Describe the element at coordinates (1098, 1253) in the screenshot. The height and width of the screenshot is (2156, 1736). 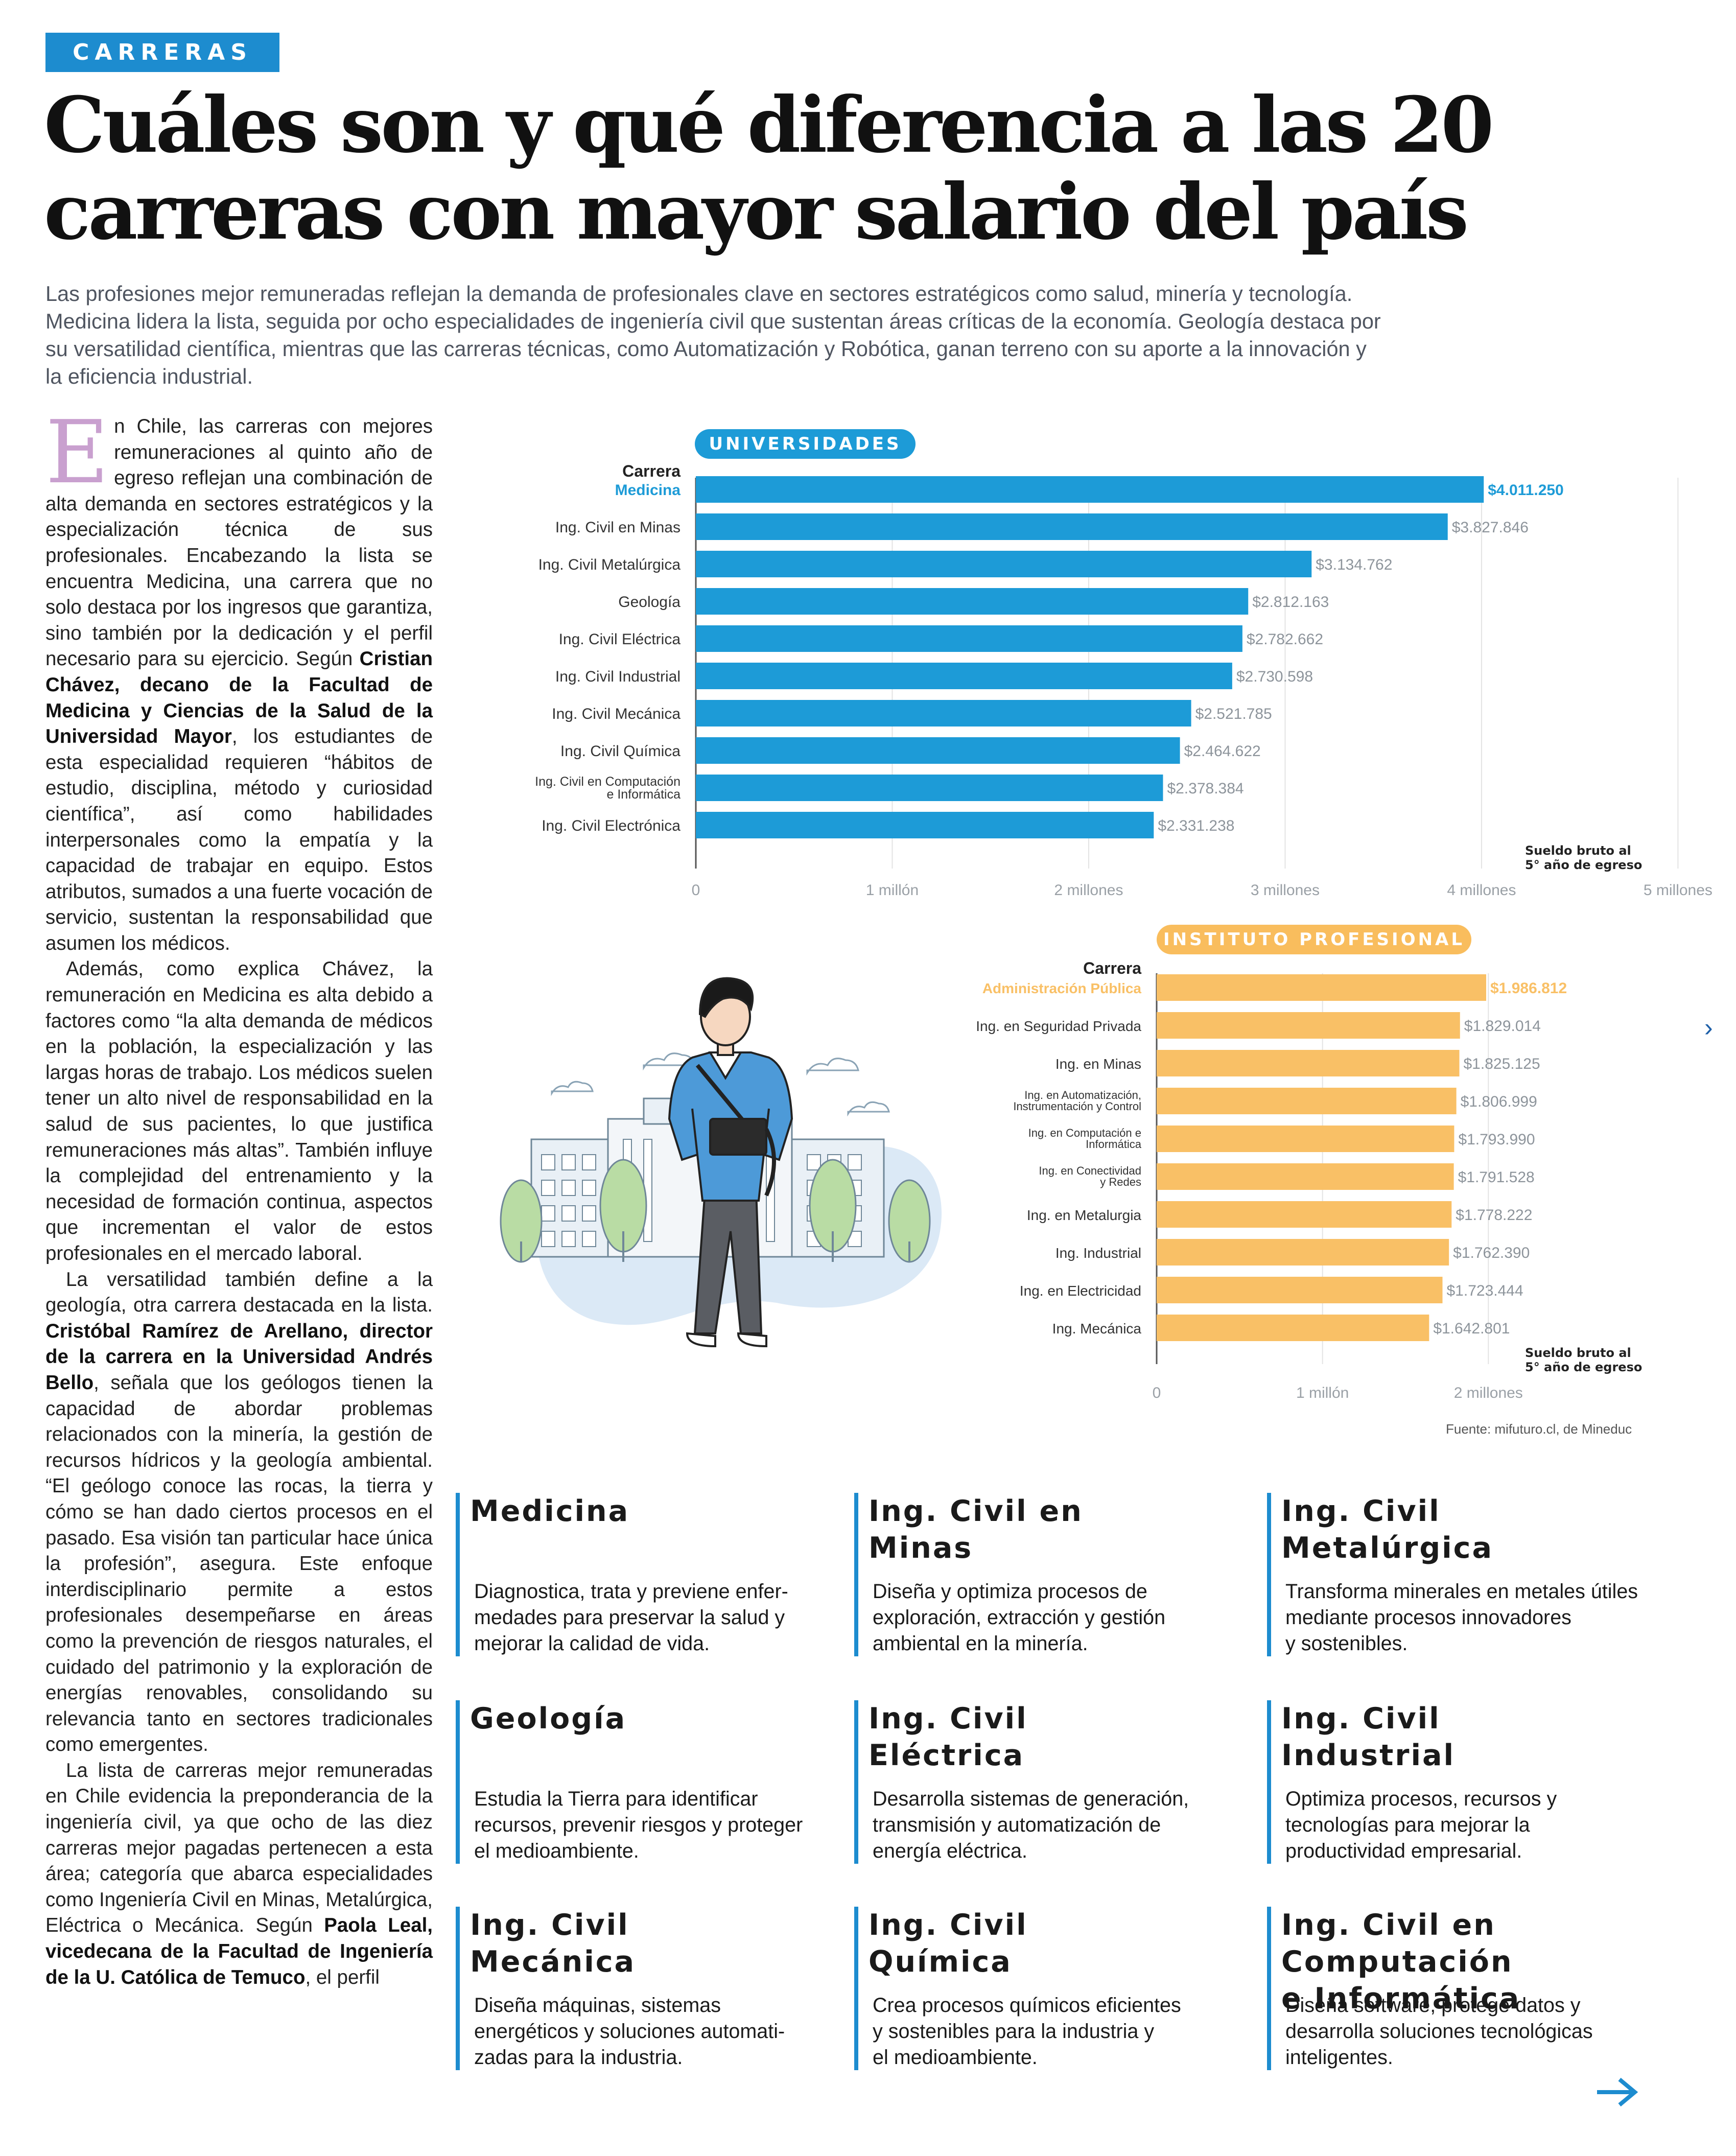
I see `category-label: Ing. Industrial` at that location.